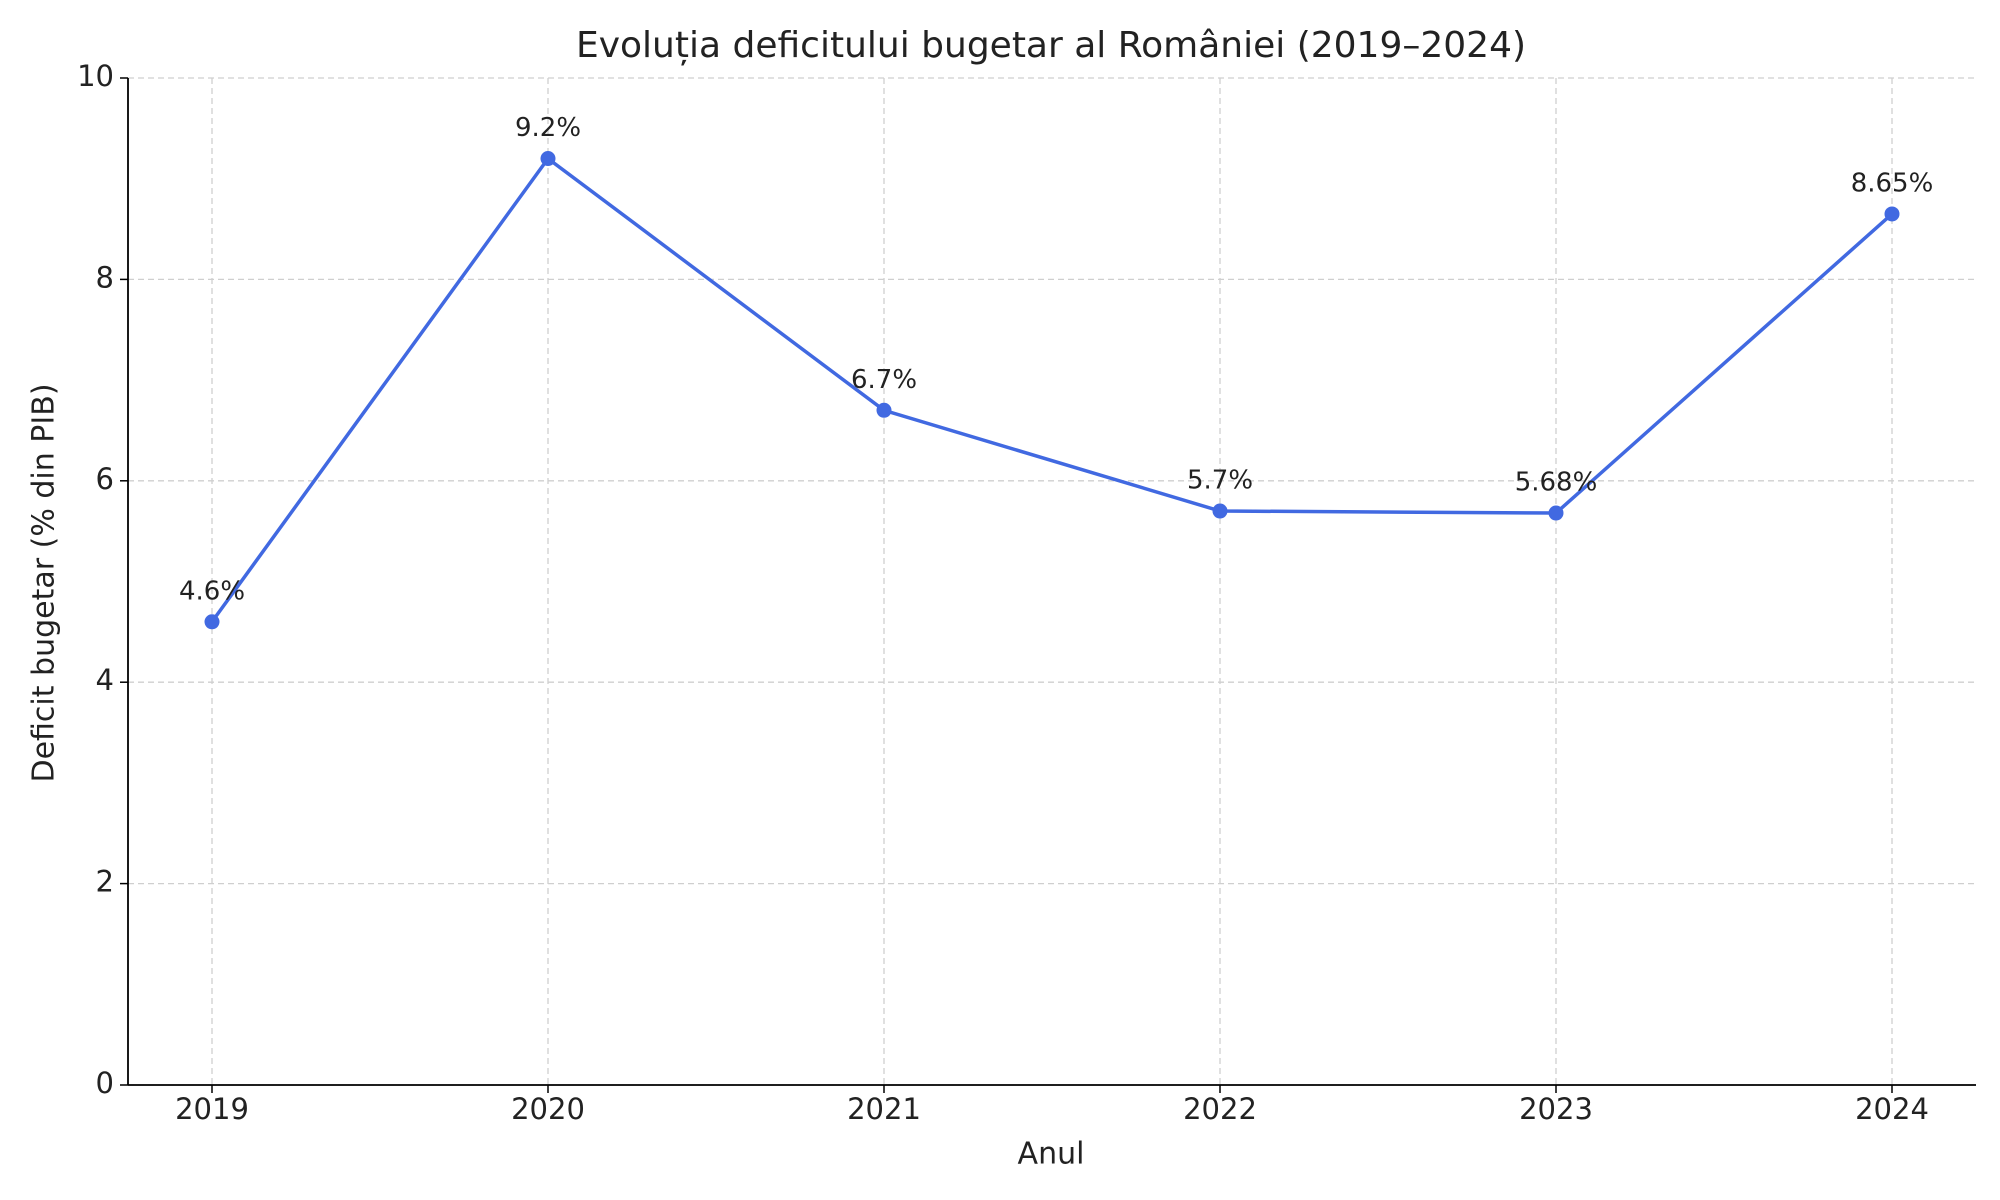  What do you see at coordinates (1556, 1109) in the screenshot?
I see `x-tick-label: 2023` at bounding box center [1556, 1109].